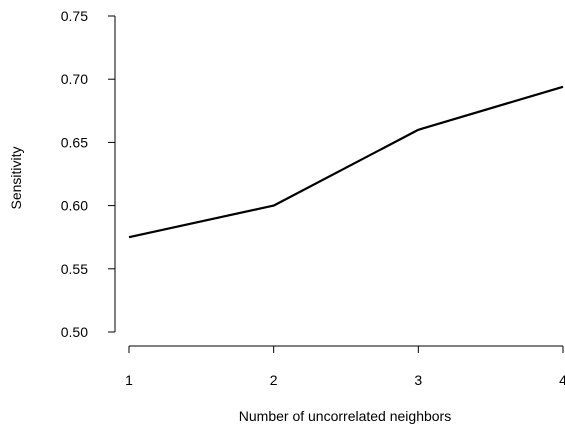  Describe the element at coordinates (274, 380) in the screenshot. I see `x-tick-label: 2` at that location.